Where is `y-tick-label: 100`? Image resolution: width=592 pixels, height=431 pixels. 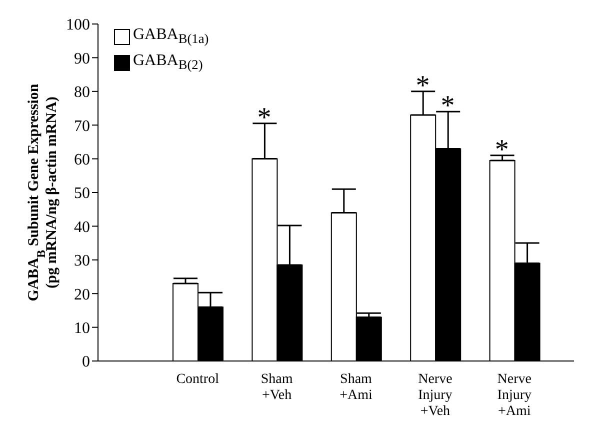
y-tick-label: 100 is located at coordinates (78, 25).